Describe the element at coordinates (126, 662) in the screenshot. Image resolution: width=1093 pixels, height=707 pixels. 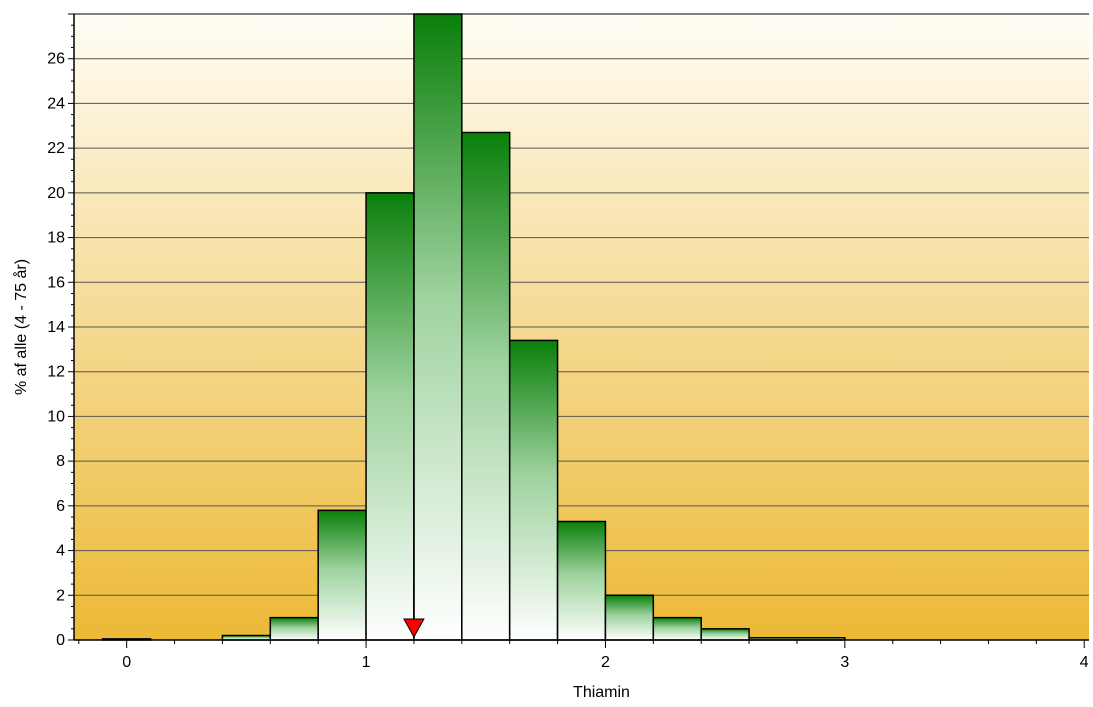
I see `x-tick-label: 0` at that location.